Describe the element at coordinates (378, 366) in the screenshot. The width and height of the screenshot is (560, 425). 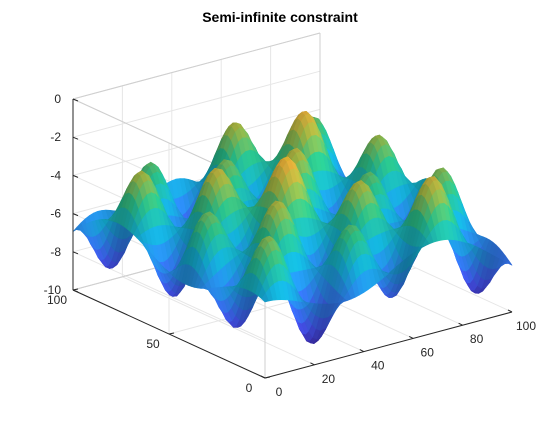
I see `x-tick-label: 40` at that location.